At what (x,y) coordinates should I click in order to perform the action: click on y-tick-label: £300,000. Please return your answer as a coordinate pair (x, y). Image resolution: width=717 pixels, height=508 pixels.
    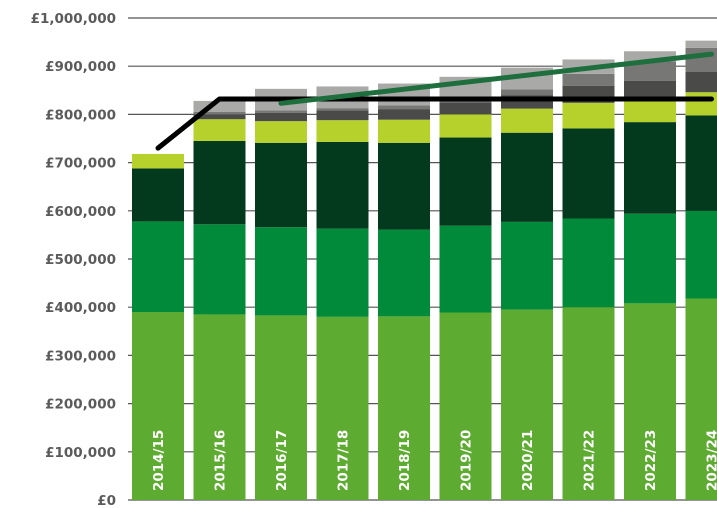
    Looking at the image, I should click on (80, 356).